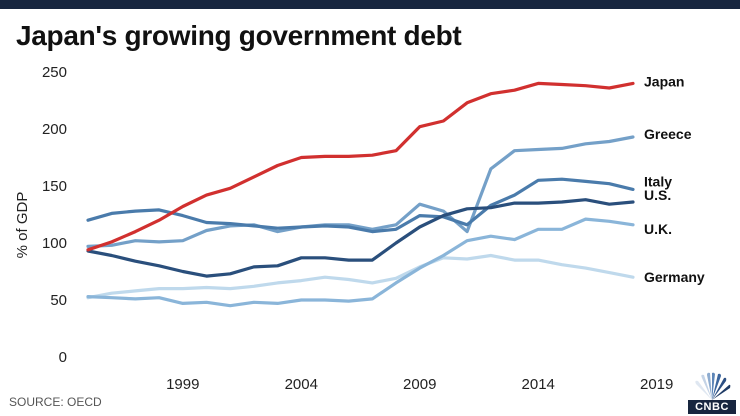 This screenshot has height=416, width=740. I want to click on x-tick-label: 1999, so click(182, 384).